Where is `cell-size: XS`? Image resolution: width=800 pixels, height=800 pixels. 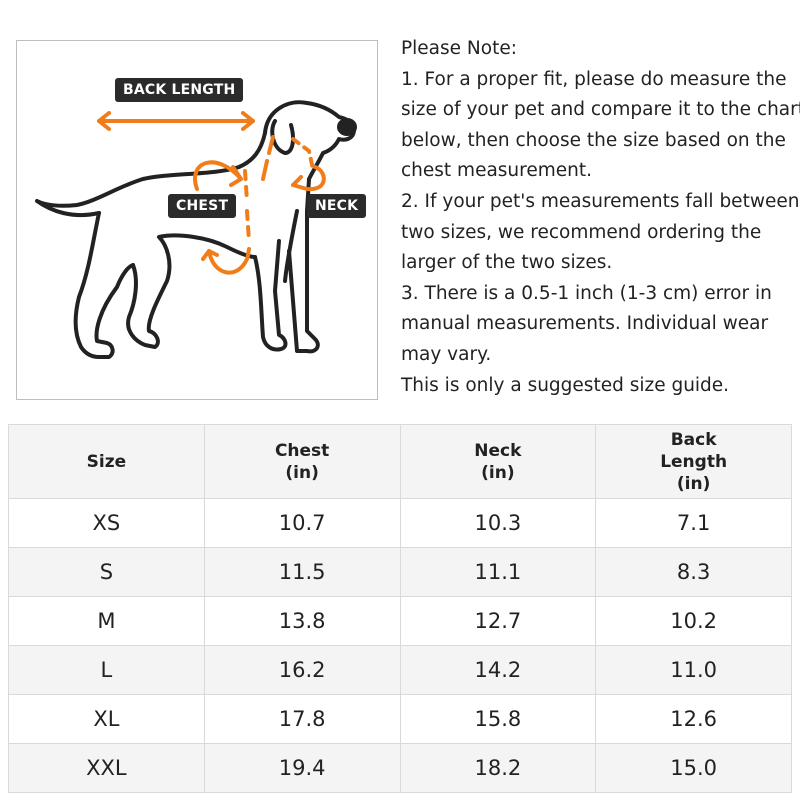 cell-size: XS is located at coordinates (106, 523).